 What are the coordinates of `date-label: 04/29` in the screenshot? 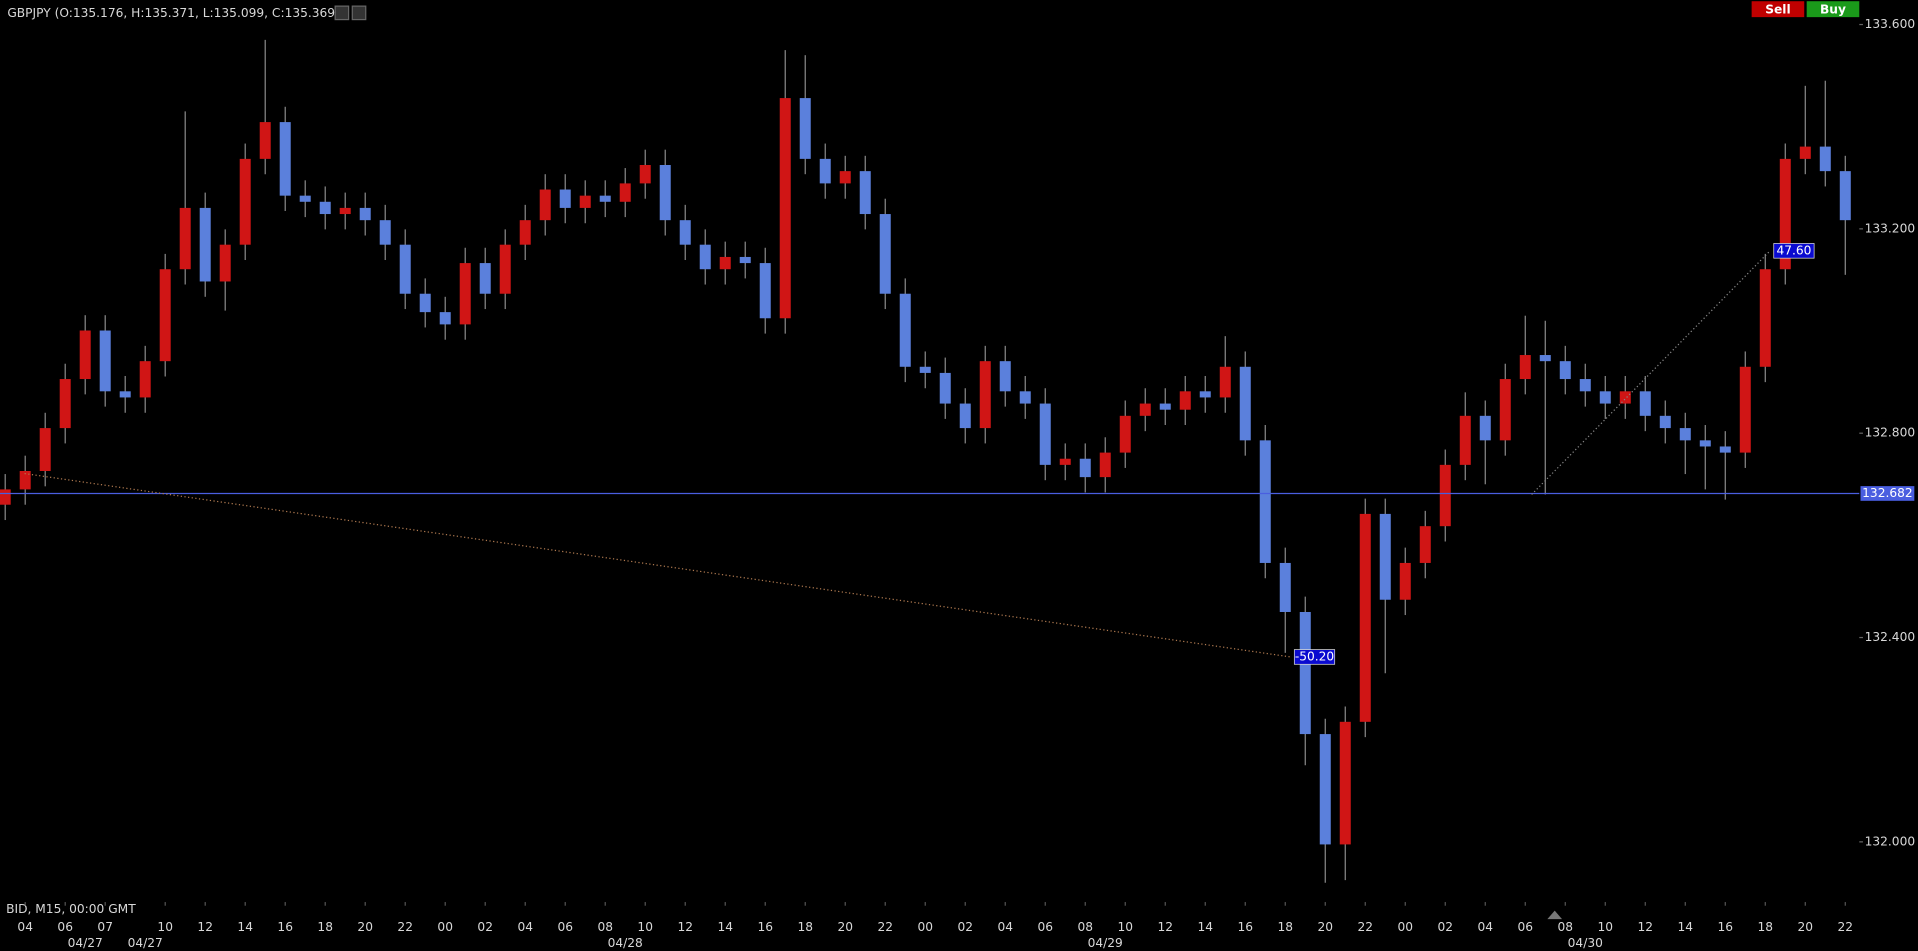 It's located at (1105, 943).